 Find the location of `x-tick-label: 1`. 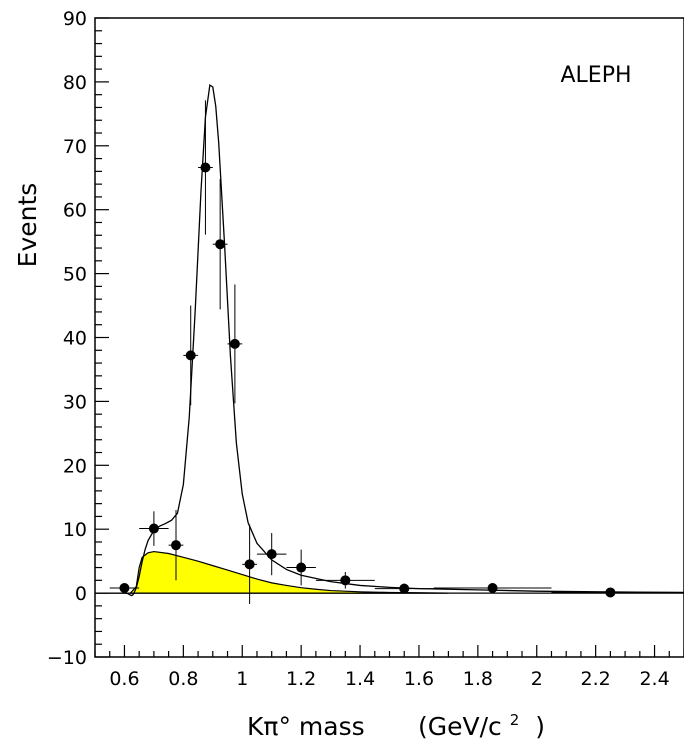

x-tick-label: 1 is located at coordinates (242, 679).